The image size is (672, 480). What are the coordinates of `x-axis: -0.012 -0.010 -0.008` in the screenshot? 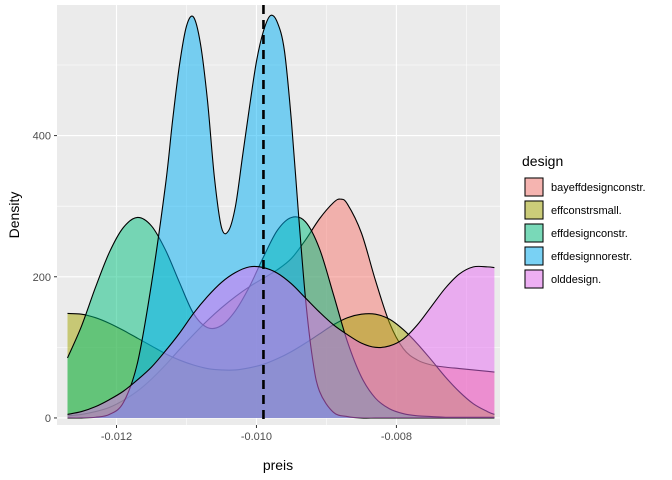 It's located at (256, 434).